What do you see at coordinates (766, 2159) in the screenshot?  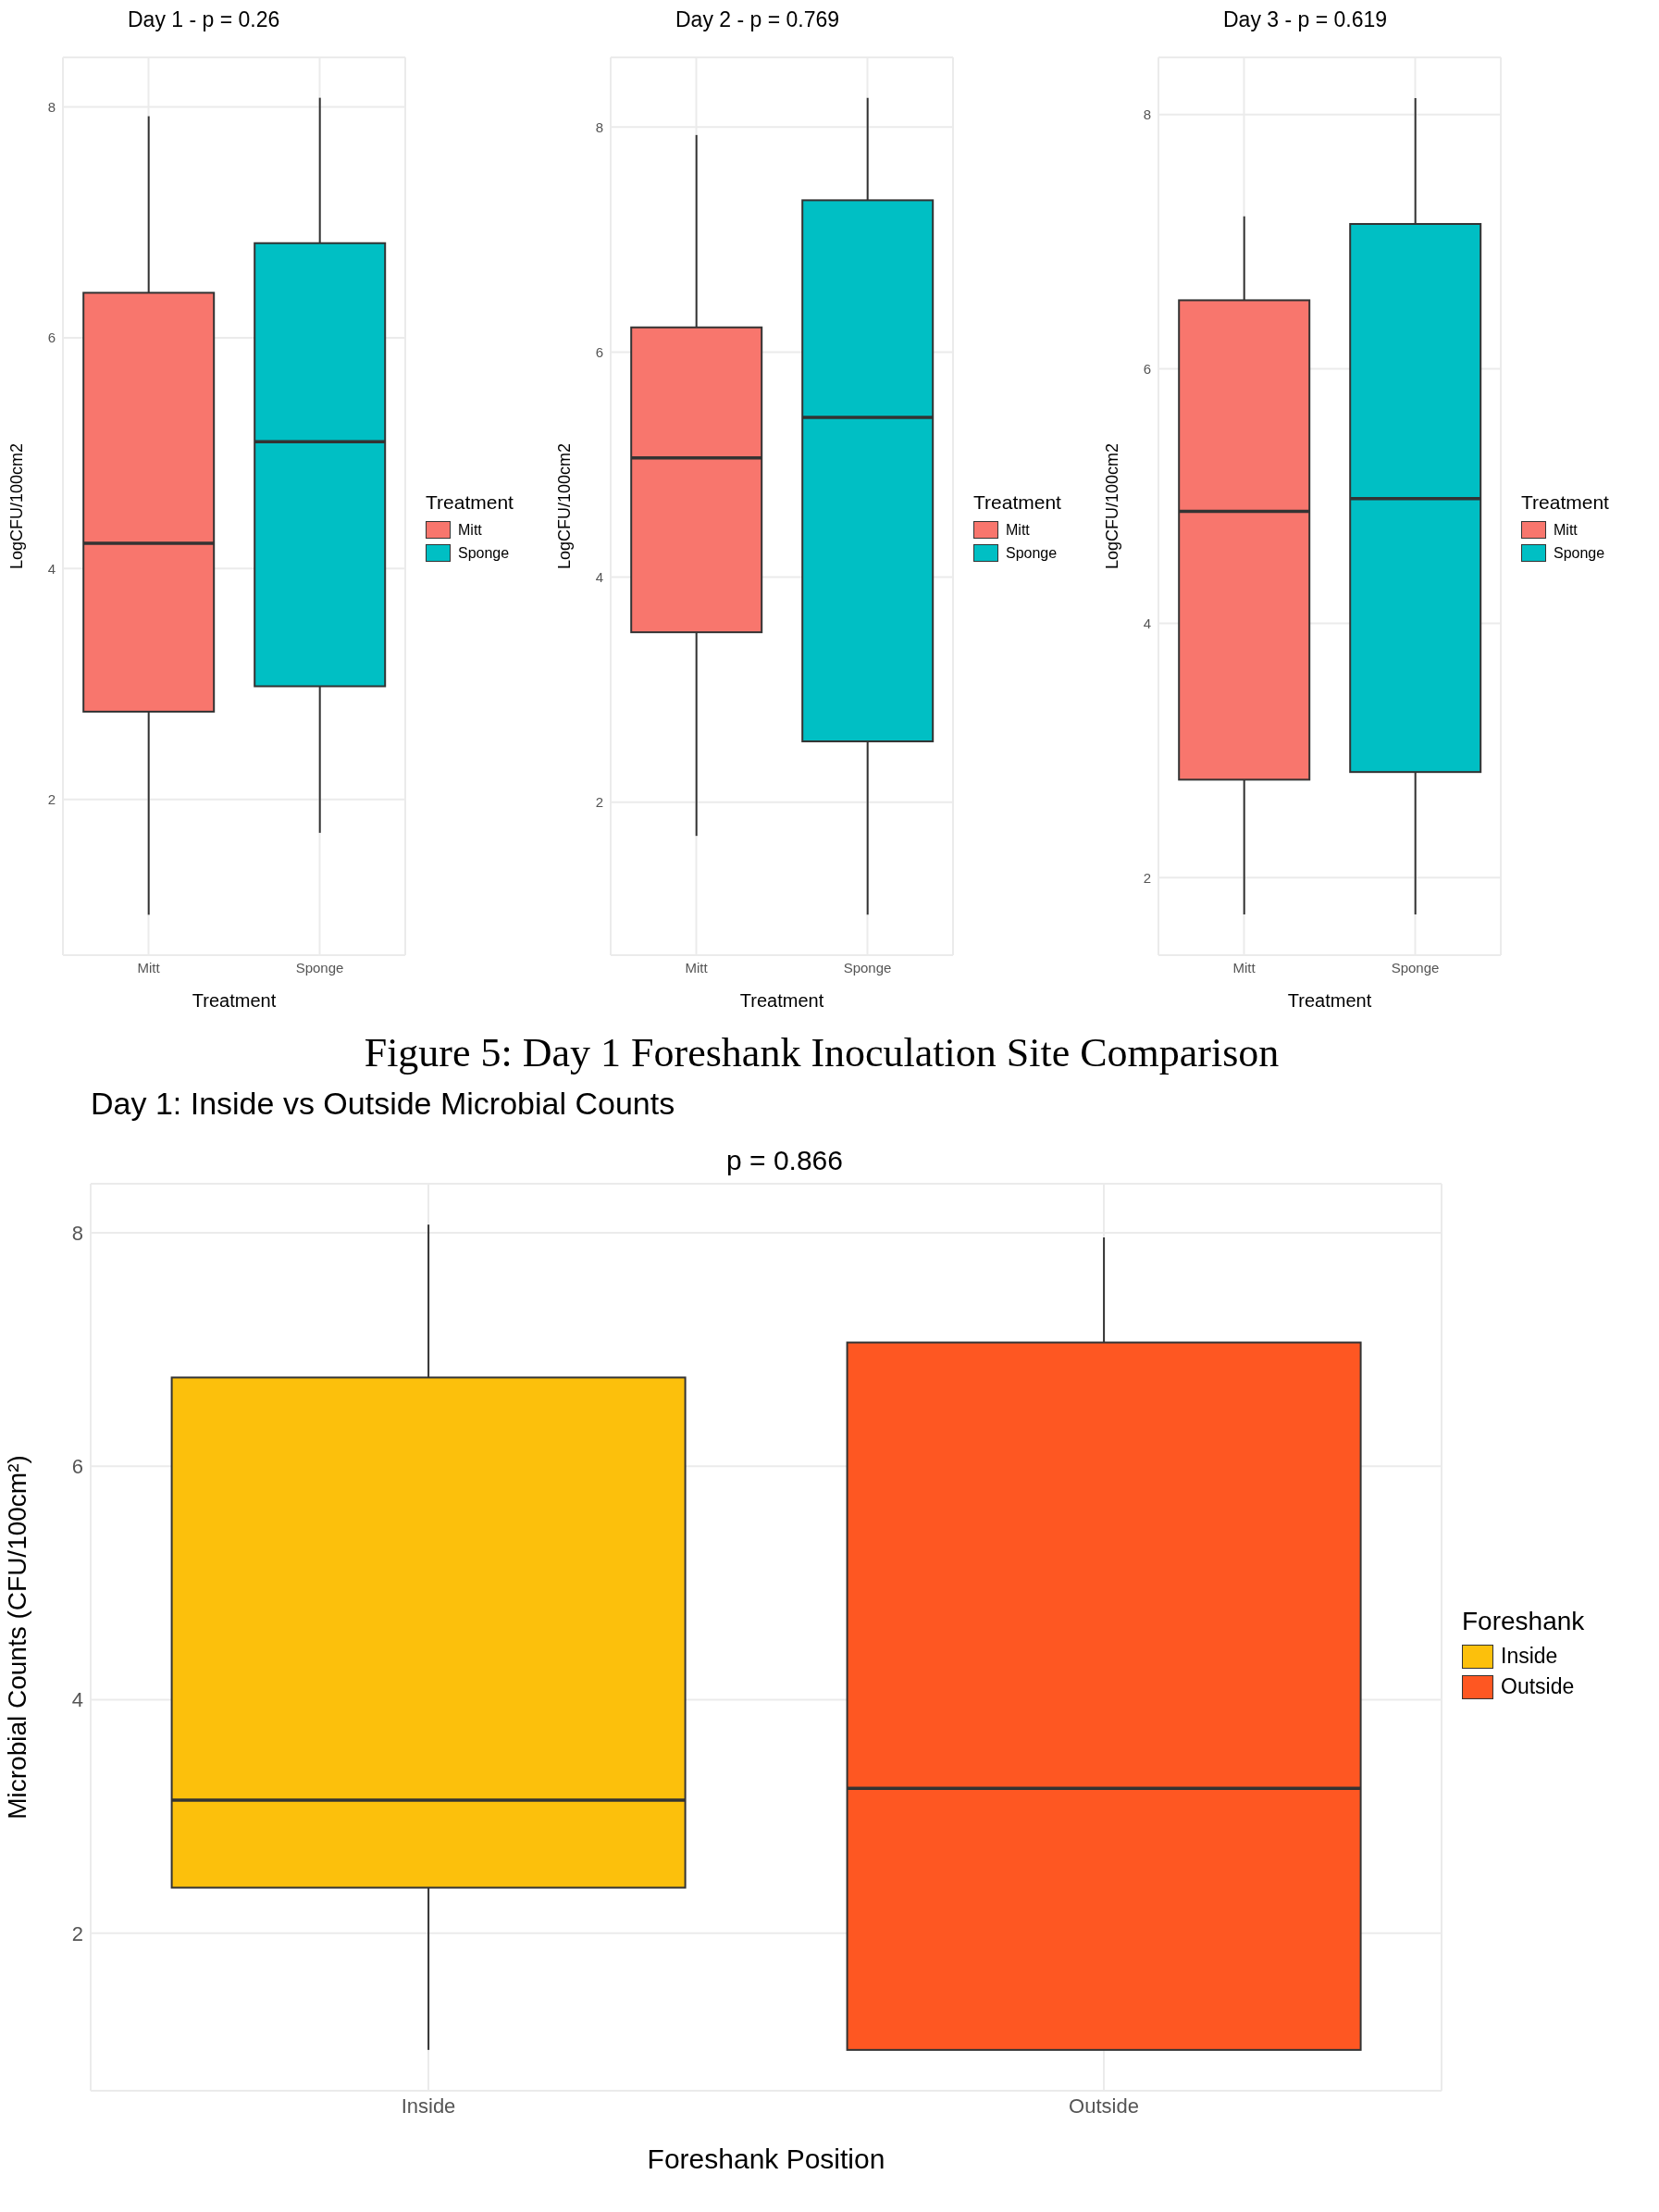 I see `x-axis-title: Foreshank Position` at bounding box center [766, 2159].